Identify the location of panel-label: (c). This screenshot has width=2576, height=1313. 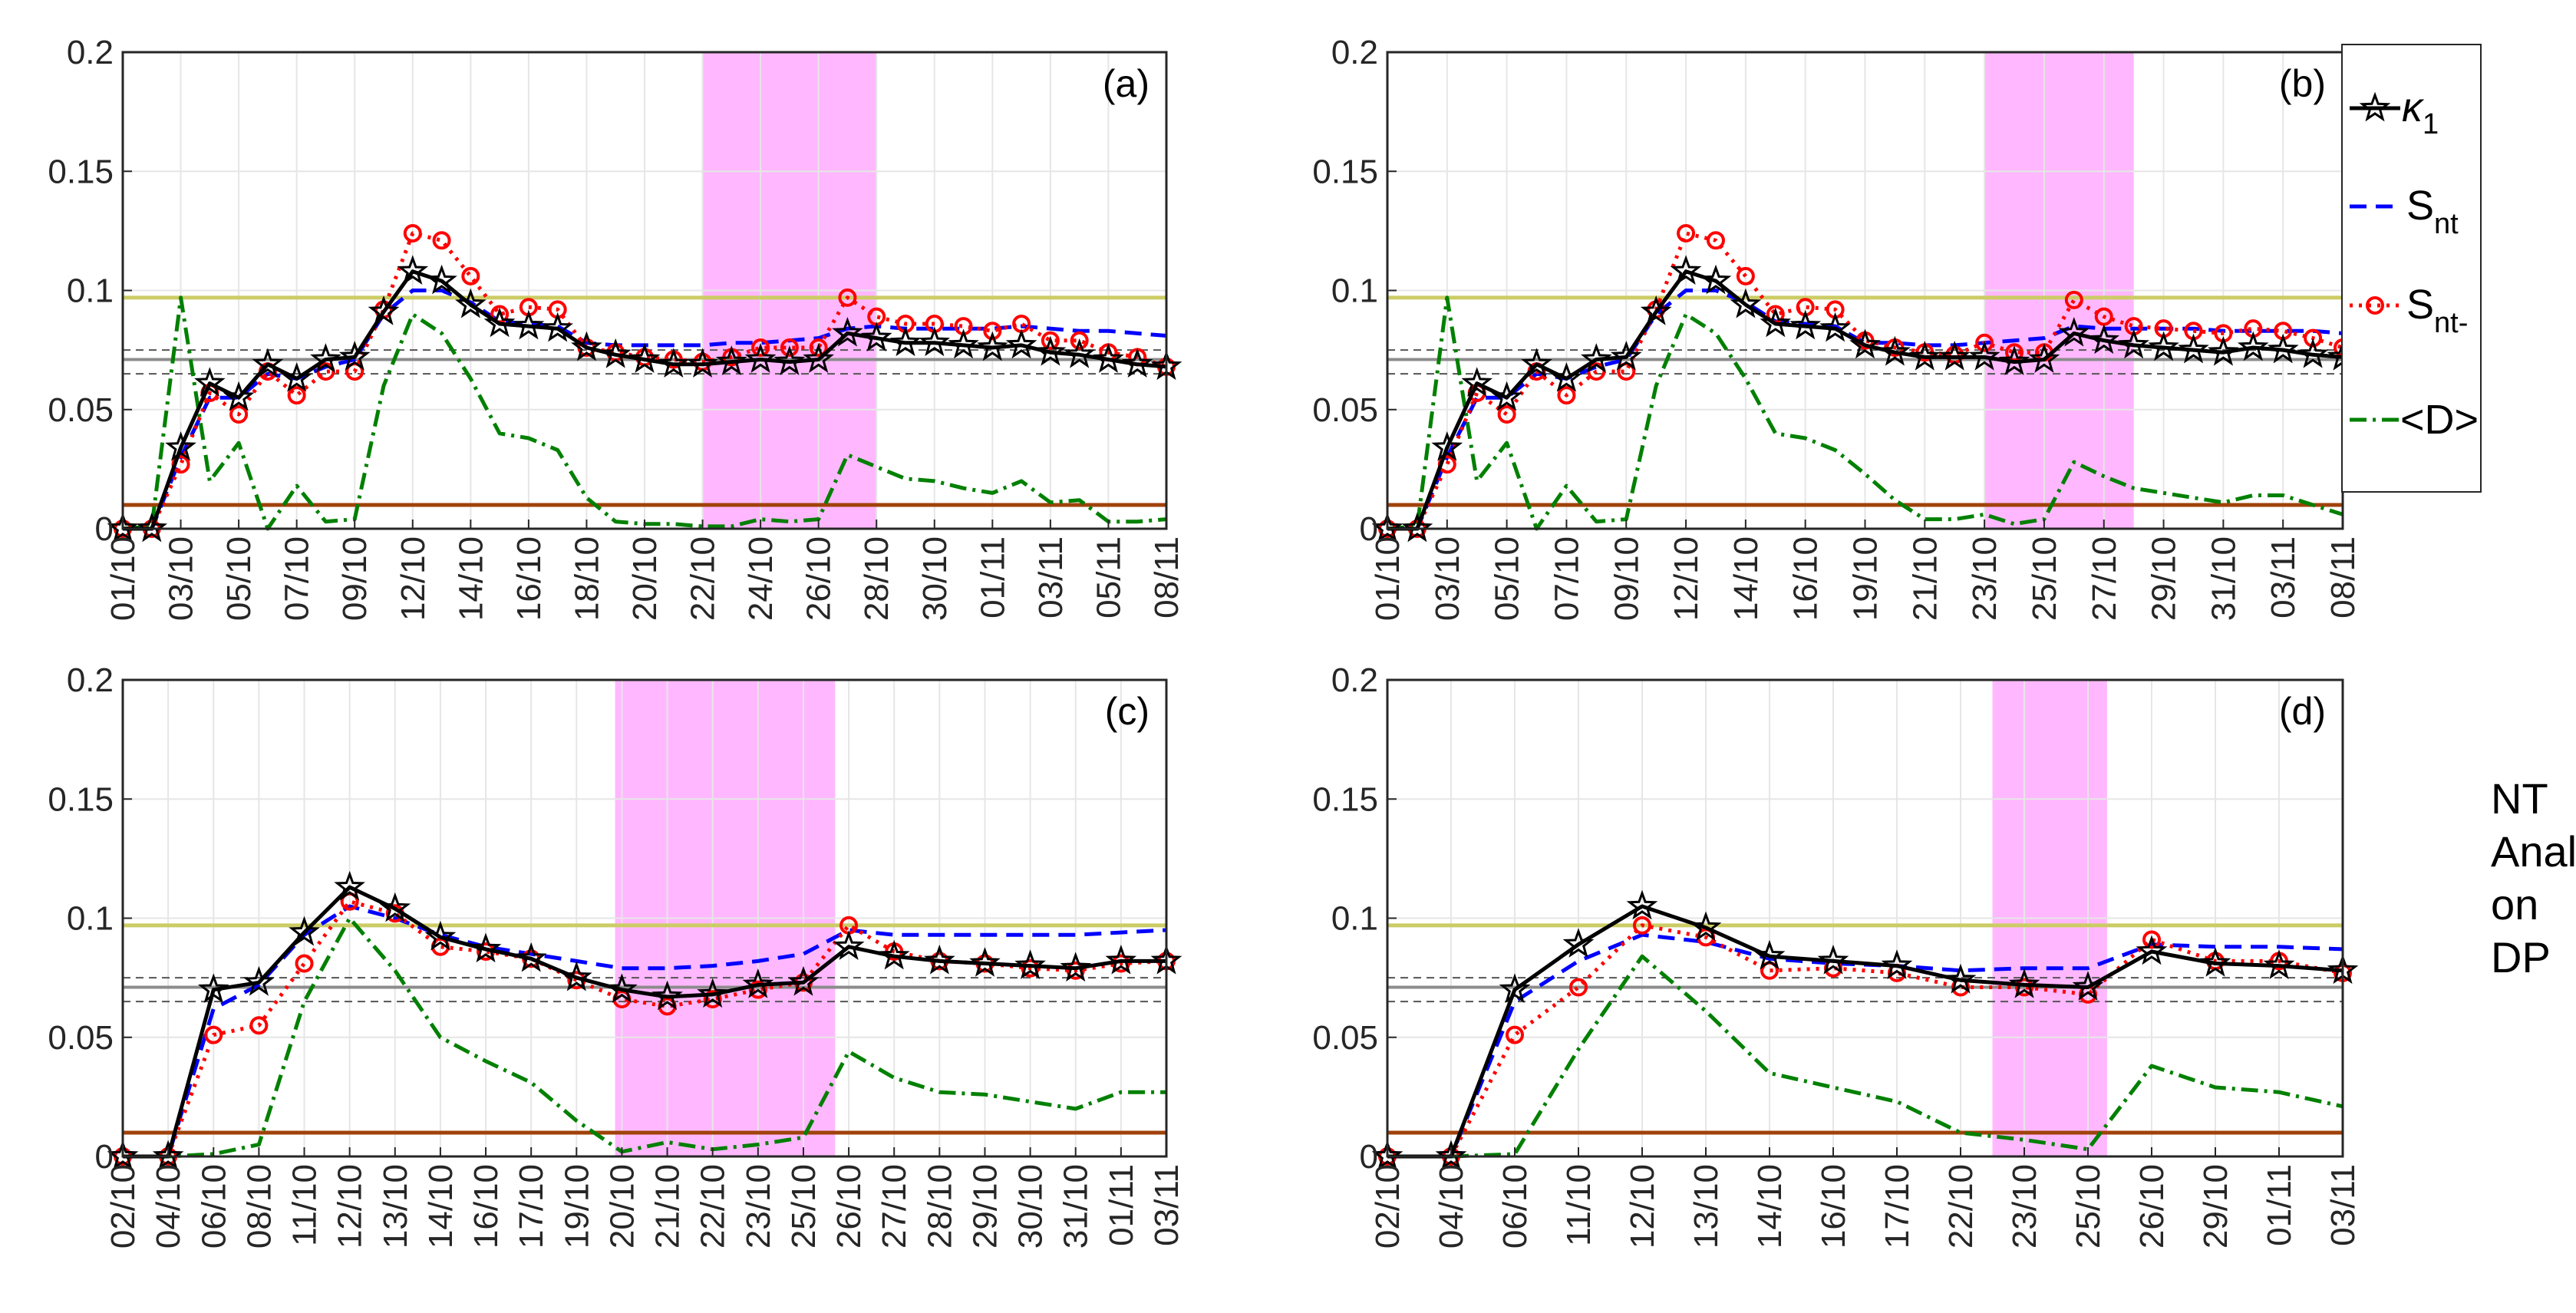
(1127, 711).